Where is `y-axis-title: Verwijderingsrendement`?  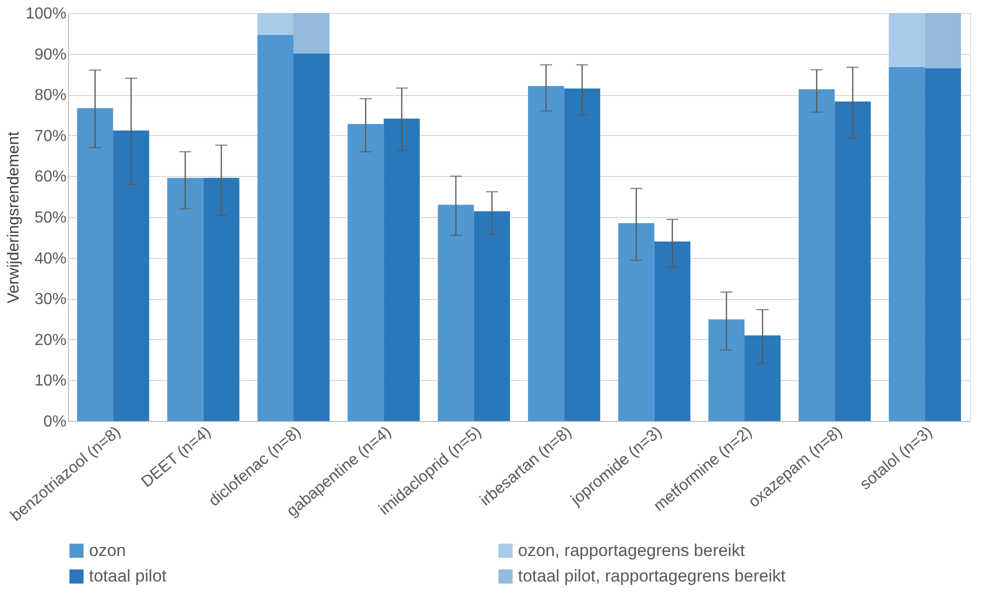
y-axis-title: Verwijderingsrendement is located at coordinates (14, 217).